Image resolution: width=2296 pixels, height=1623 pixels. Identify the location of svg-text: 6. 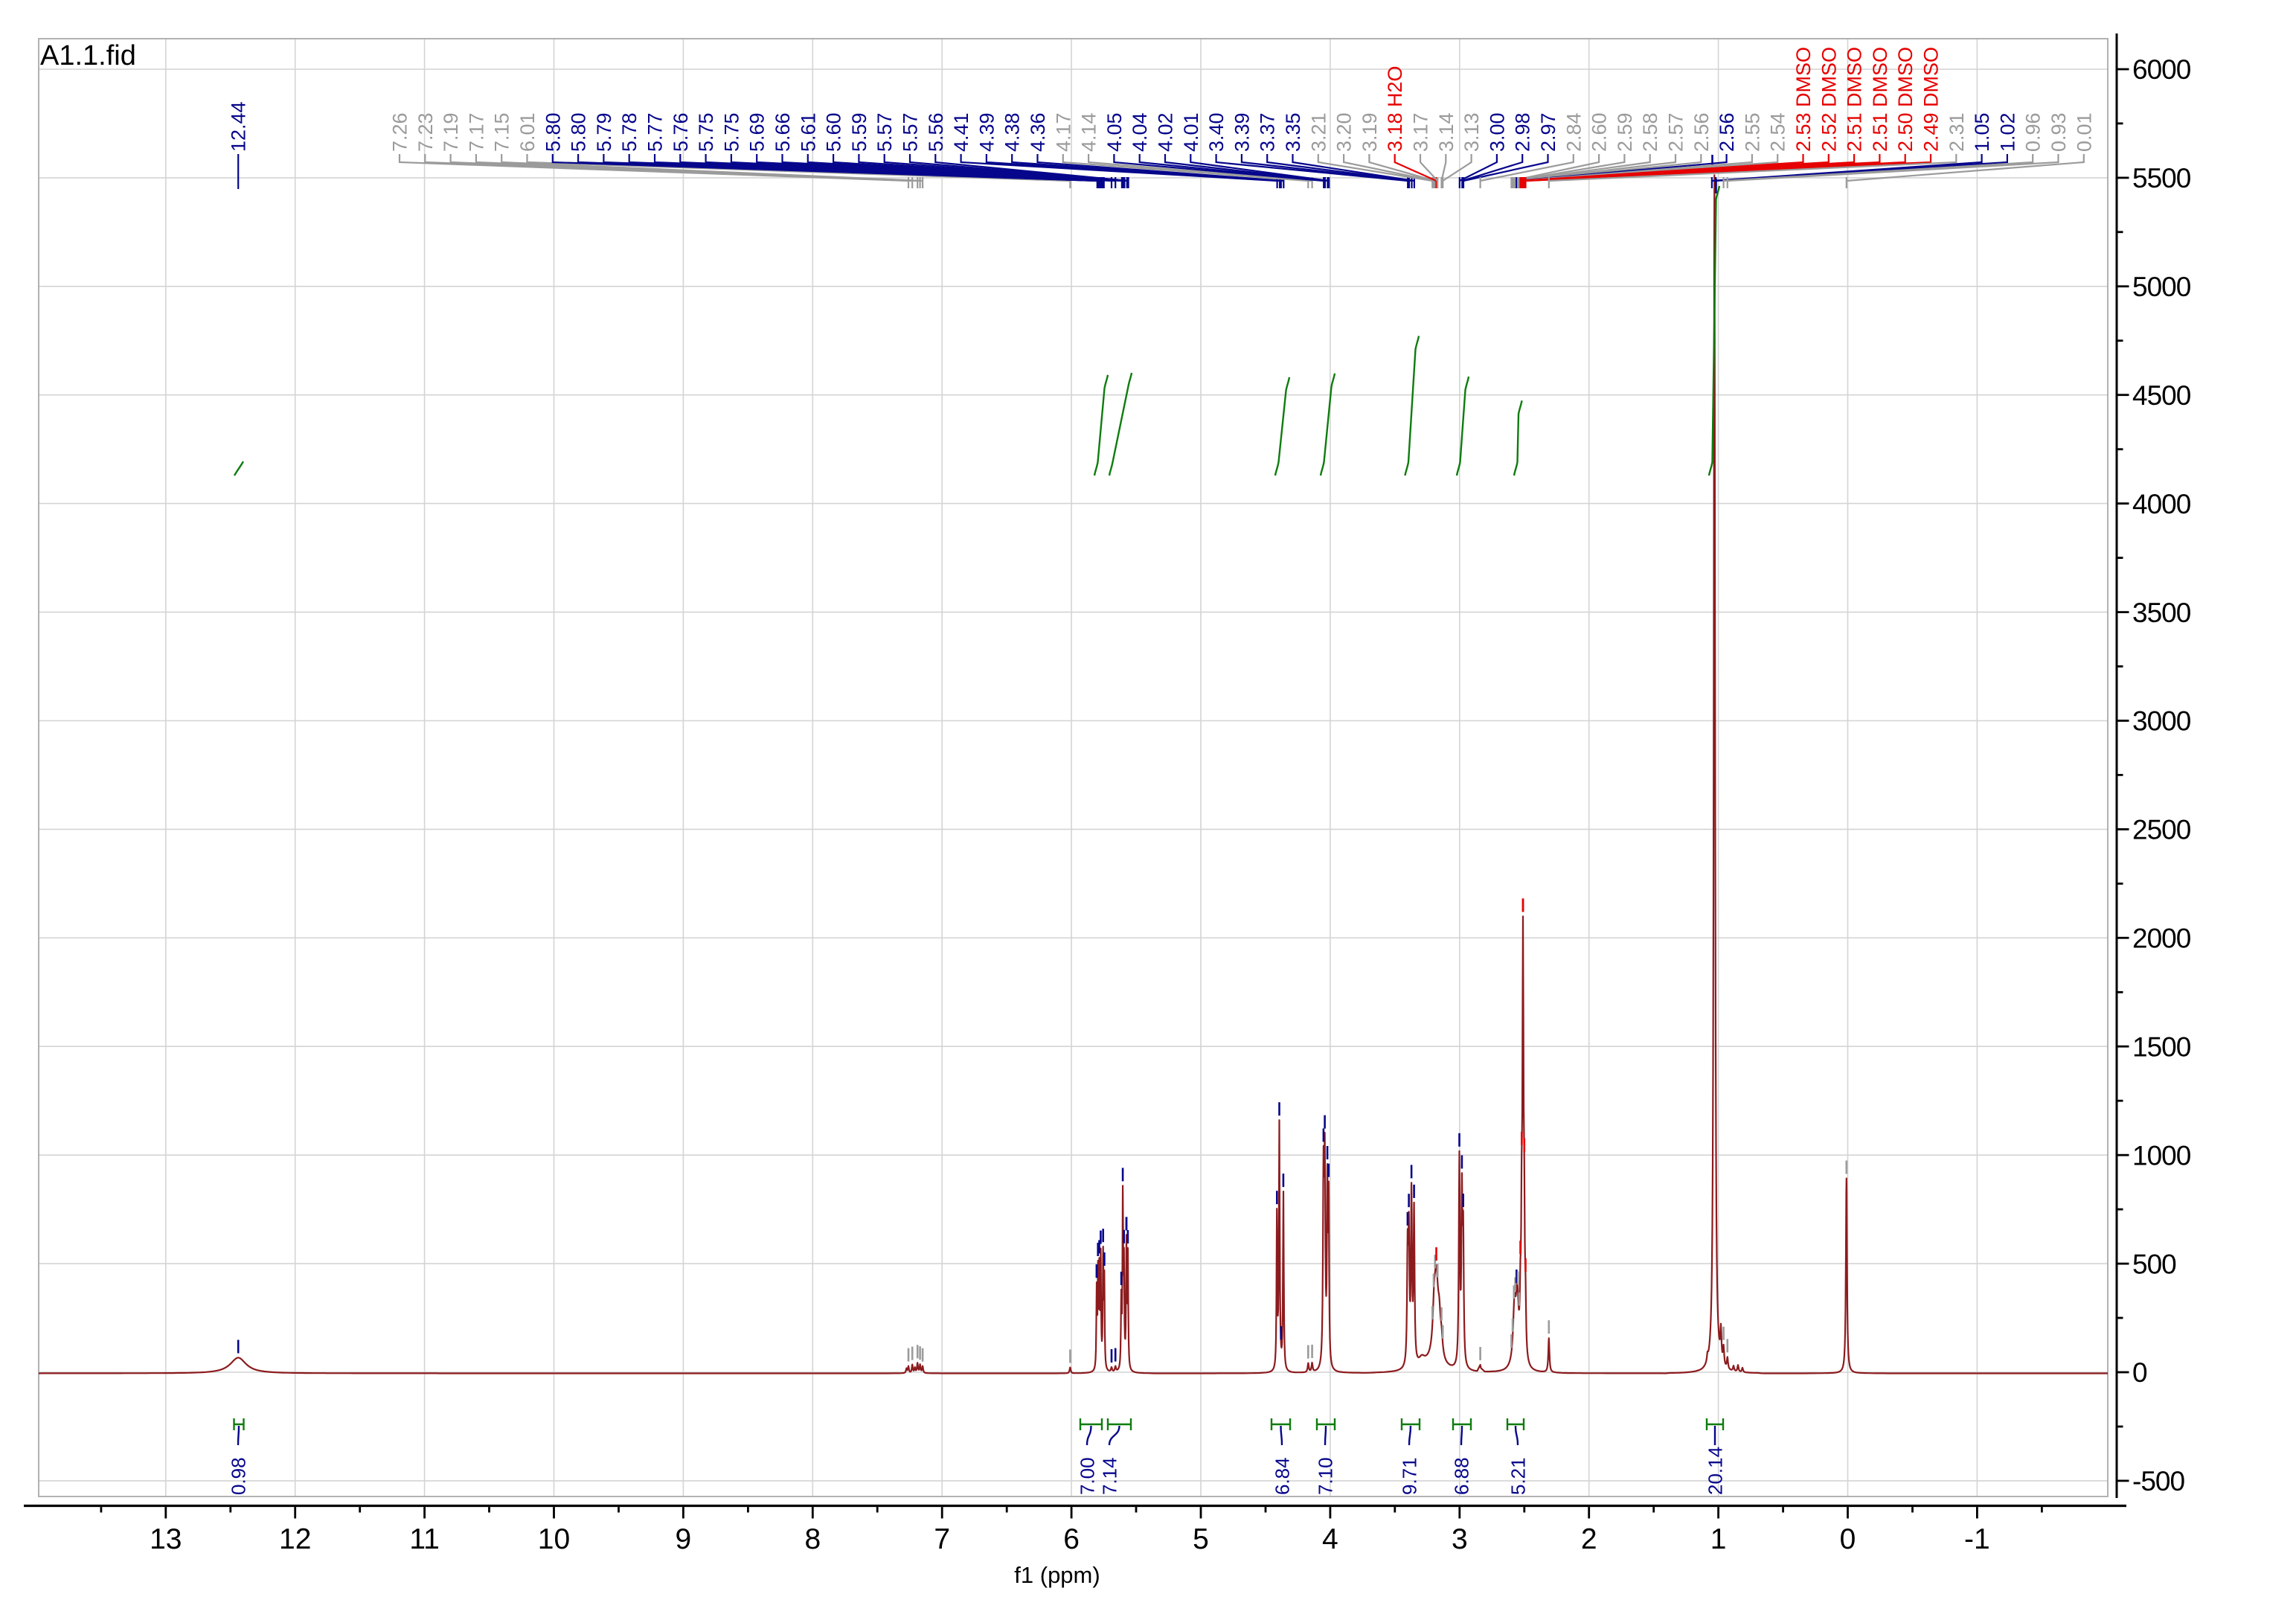
(1071, 1539).